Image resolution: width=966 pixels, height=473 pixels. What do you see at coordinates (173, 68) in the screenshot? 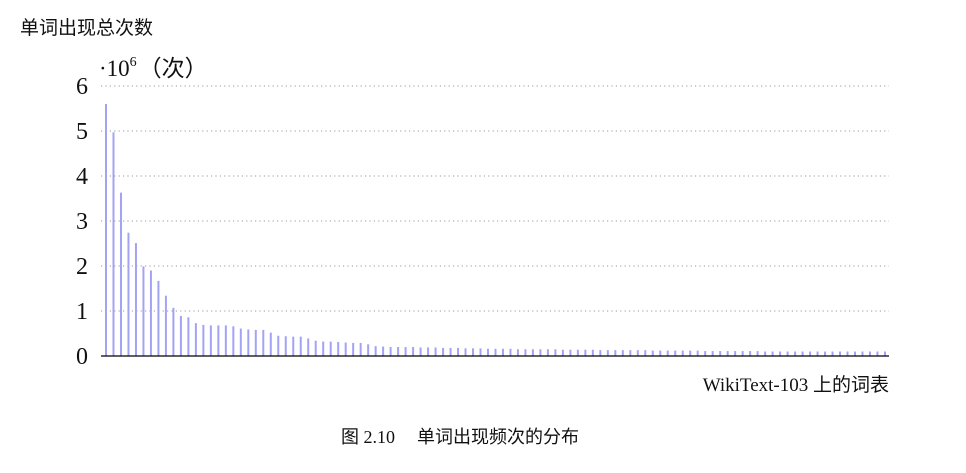
I see `y-axis-unit-suffix: （次）` at bounding box center [173, 68].